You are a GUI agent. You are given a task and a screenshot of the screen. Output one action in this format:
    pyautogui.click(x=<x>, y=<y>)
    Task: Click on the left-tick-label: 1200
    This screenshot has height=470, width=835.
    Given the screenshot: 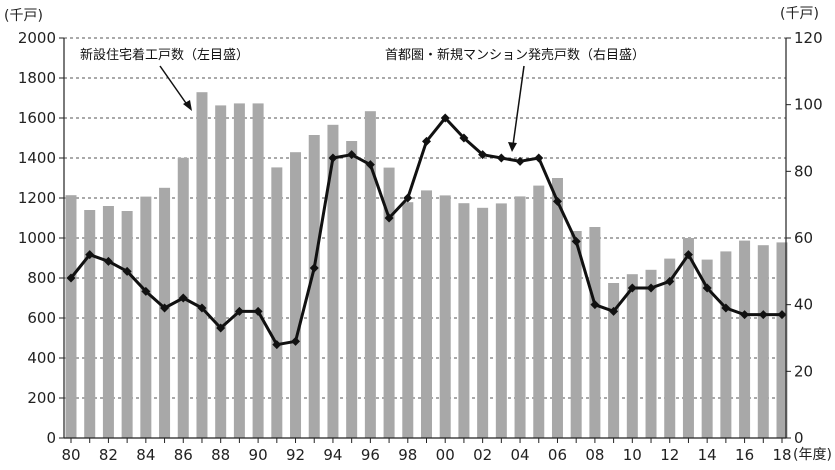 What is the action you would take?
    pyautogui.click(x=37, y=198)
    